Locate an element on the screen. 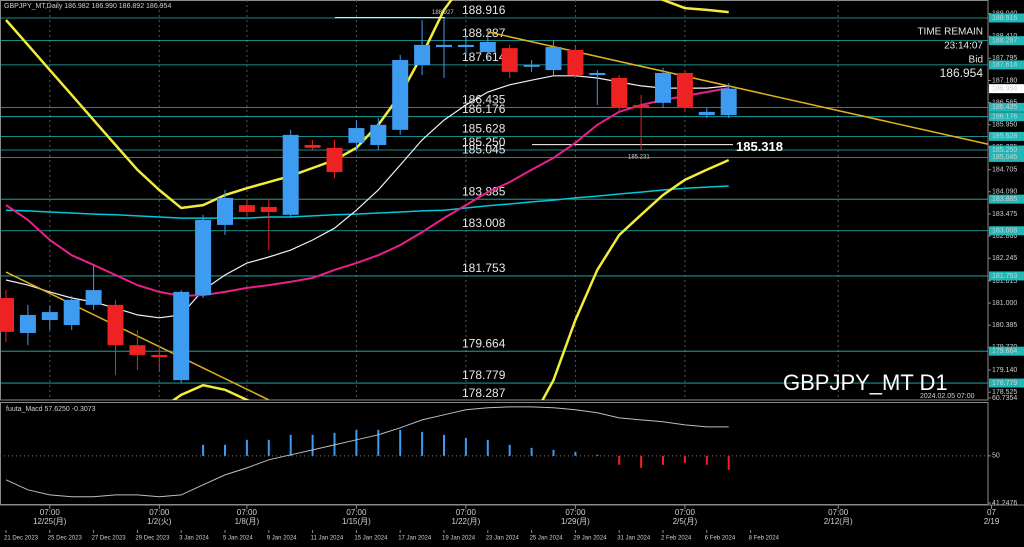 This screenshot has width=1024, height=547. level-tag-label: 179.664 is located at coordinates (1004, 351).